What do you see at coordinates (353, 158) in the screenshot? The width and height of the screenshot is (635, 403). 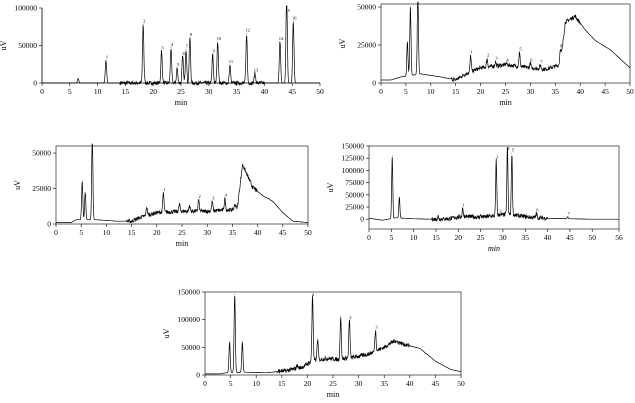 I see `y-tick-label: 125000` at bounding box center [353, 158].